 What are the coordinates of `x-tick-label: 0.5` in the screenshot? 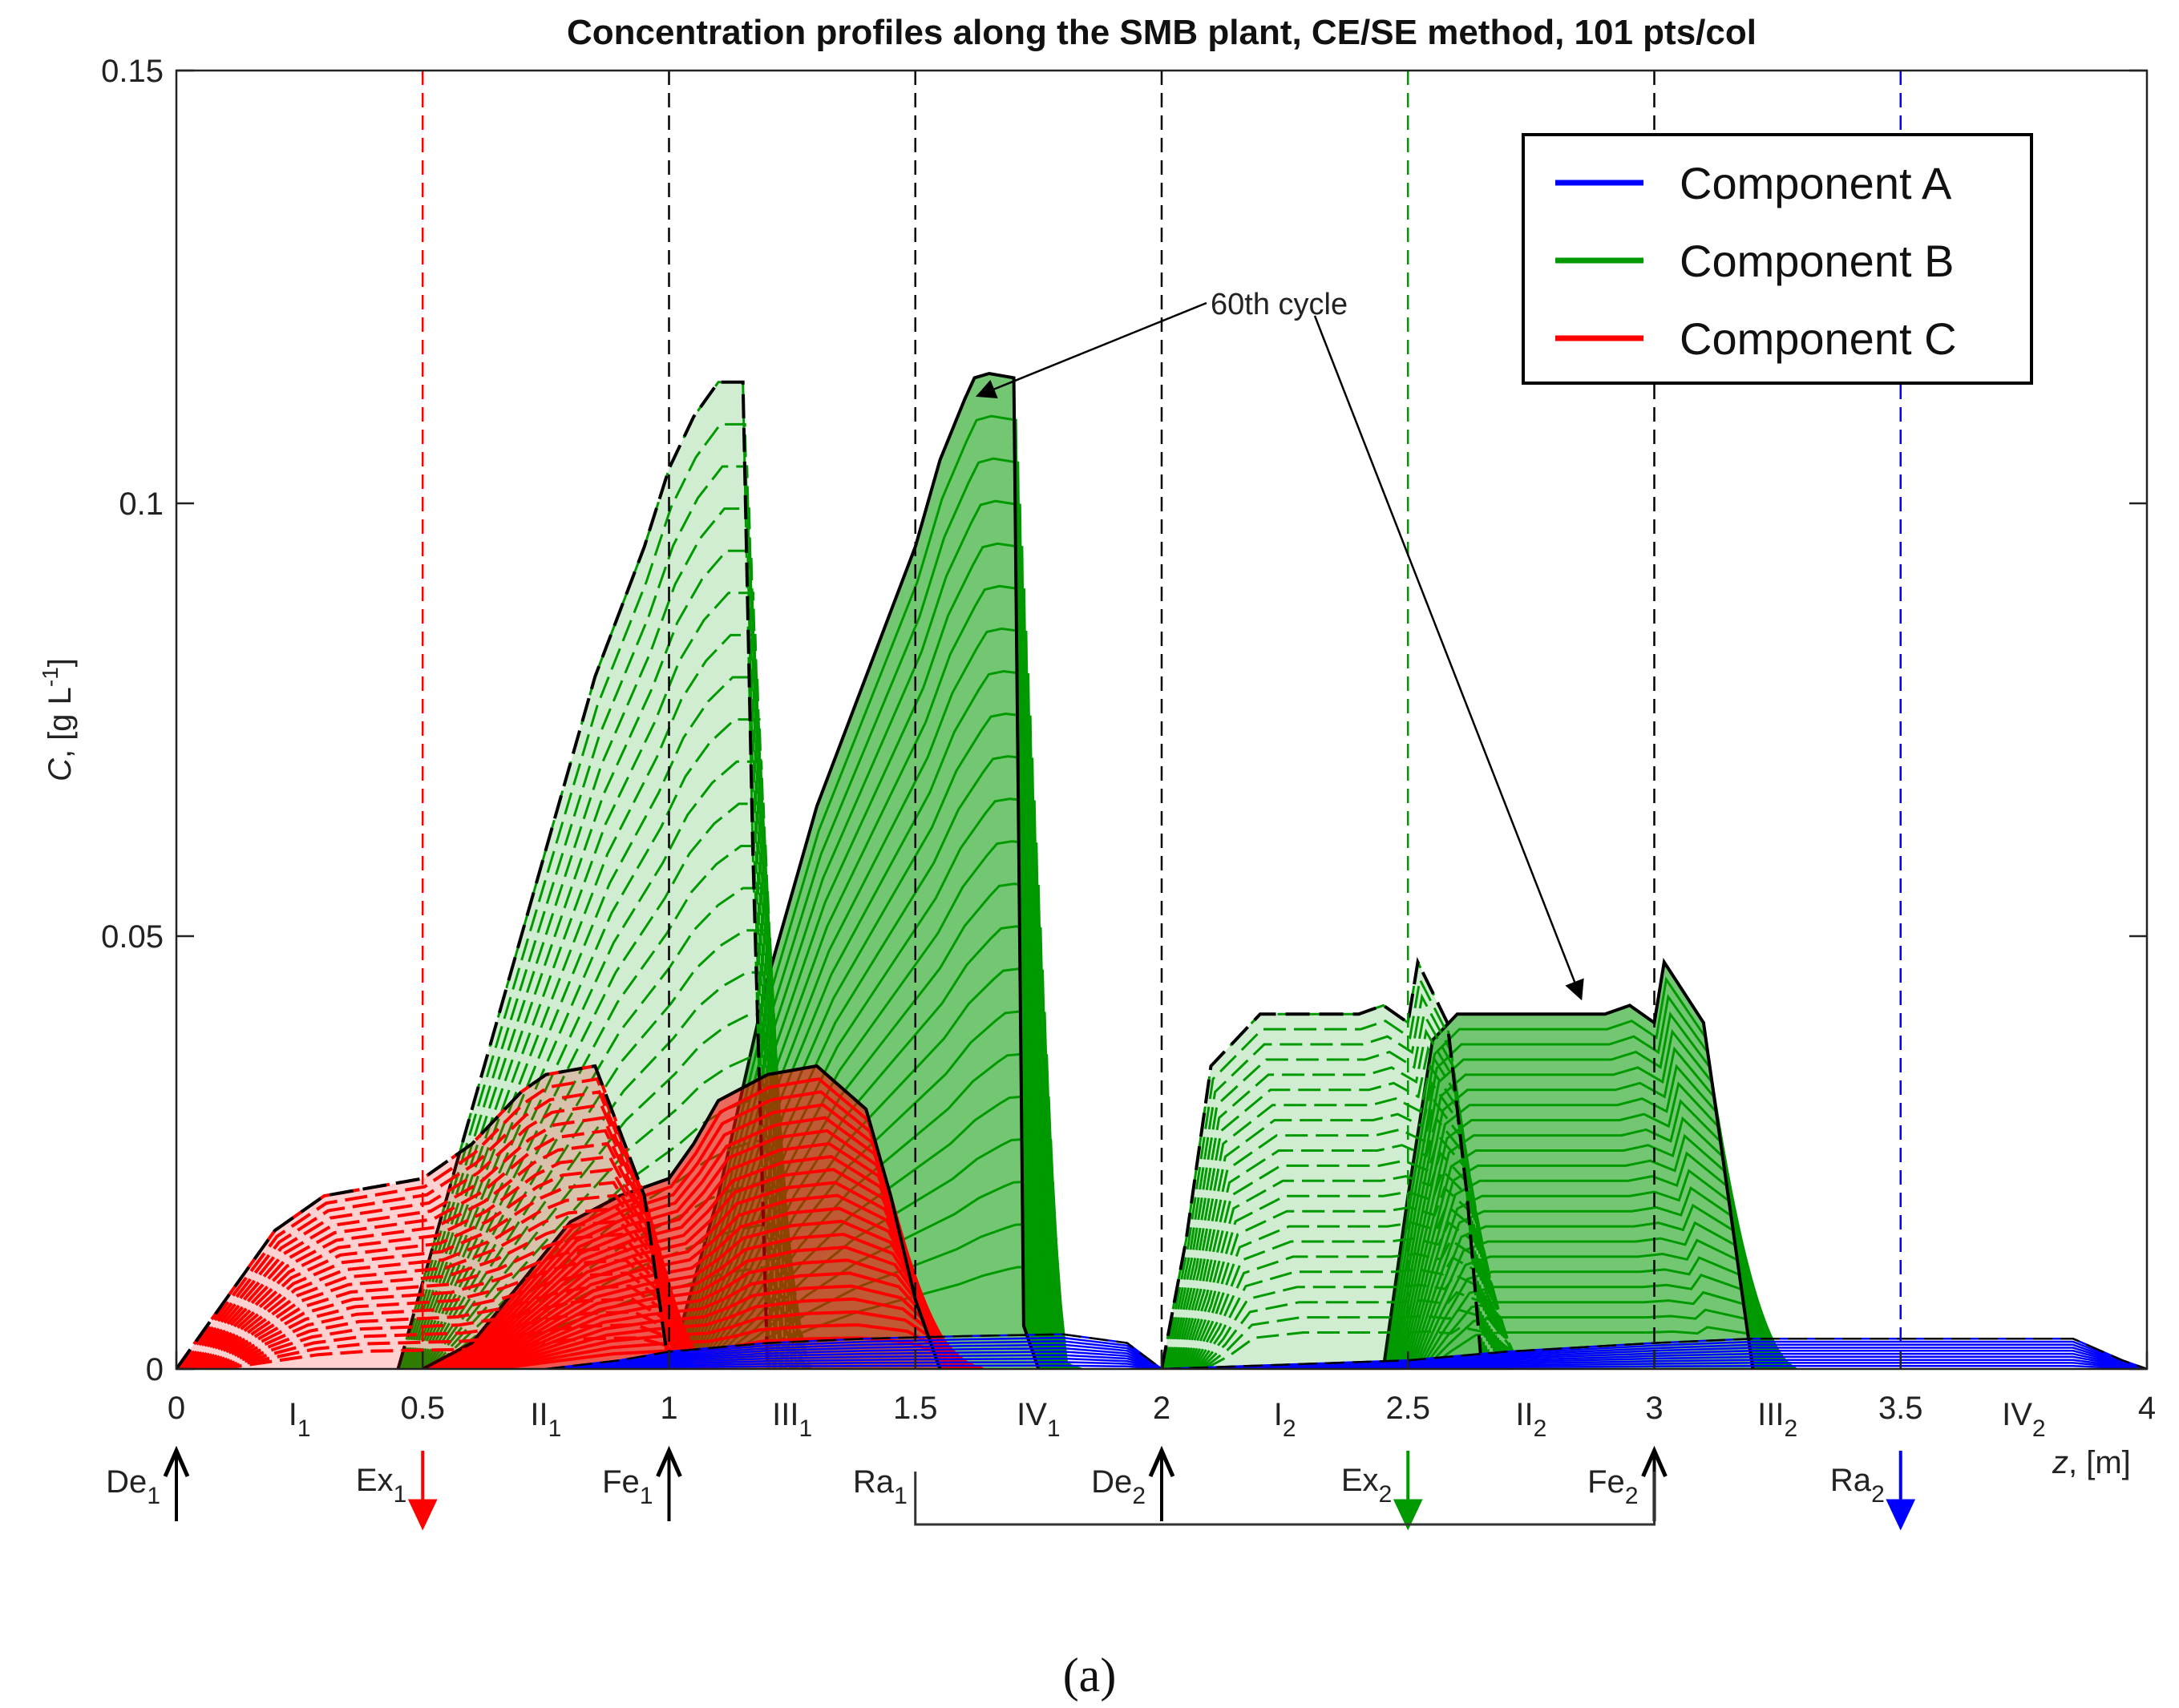 It's located at (422, 1408).